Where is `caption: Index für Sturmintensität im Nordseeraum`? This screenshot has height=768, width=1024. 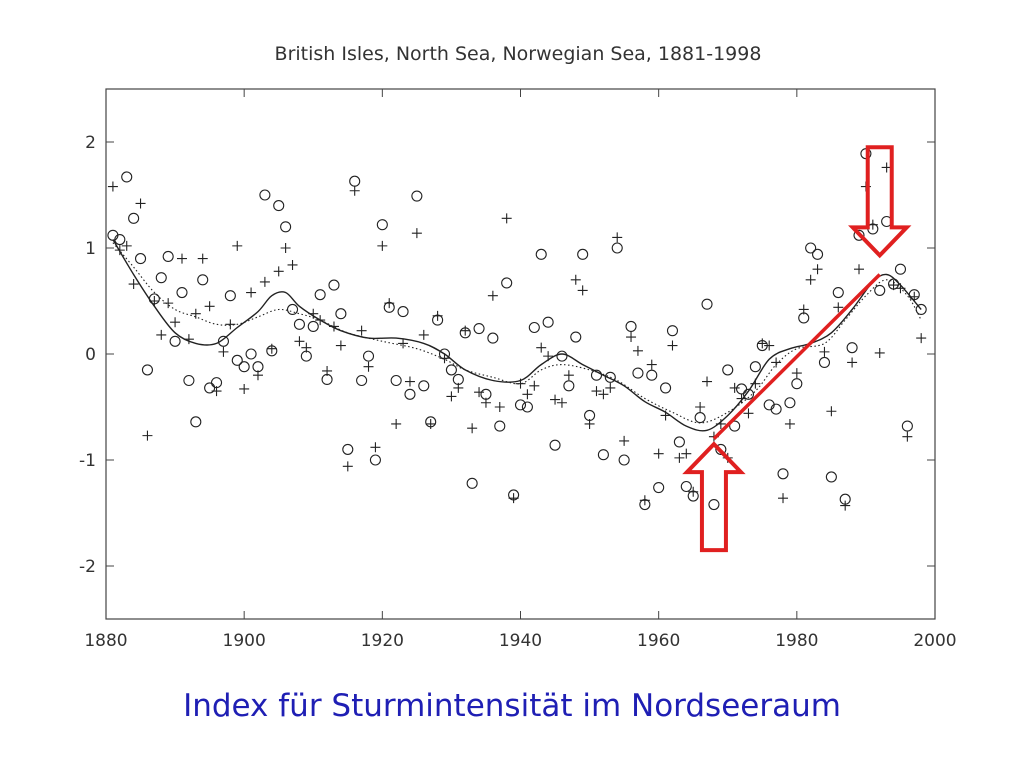
caption: Index für Sturmintensität im Nordseeraum is located at coordinates (512, 706).